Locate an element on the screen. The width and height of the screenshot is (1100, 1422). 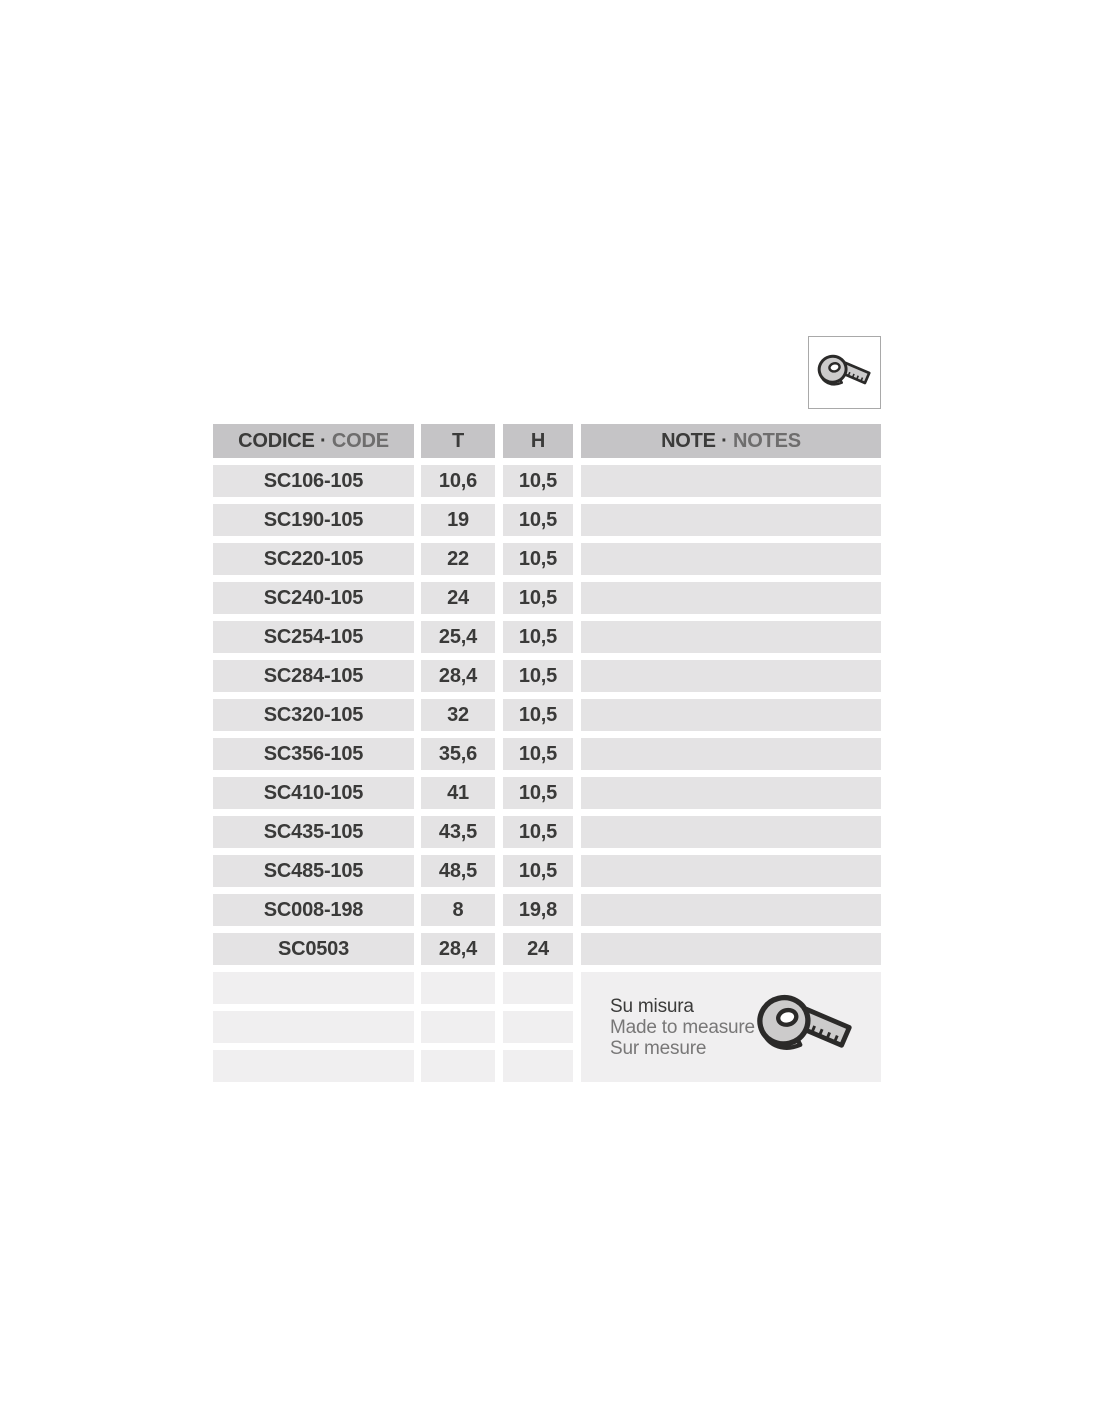
table-row: SC435-105 43,5 10,5 is located at coordinates (547, 832).